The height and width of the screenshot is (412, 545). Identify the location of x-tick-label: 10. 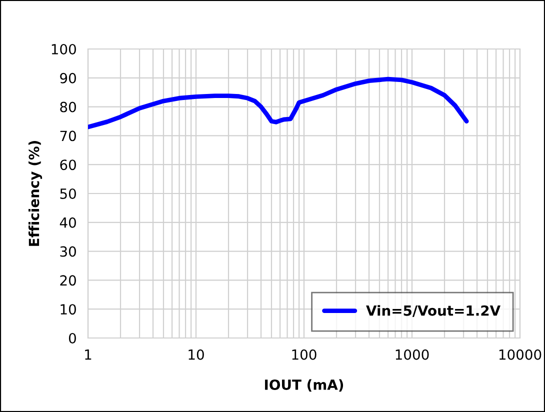
(196, 354).